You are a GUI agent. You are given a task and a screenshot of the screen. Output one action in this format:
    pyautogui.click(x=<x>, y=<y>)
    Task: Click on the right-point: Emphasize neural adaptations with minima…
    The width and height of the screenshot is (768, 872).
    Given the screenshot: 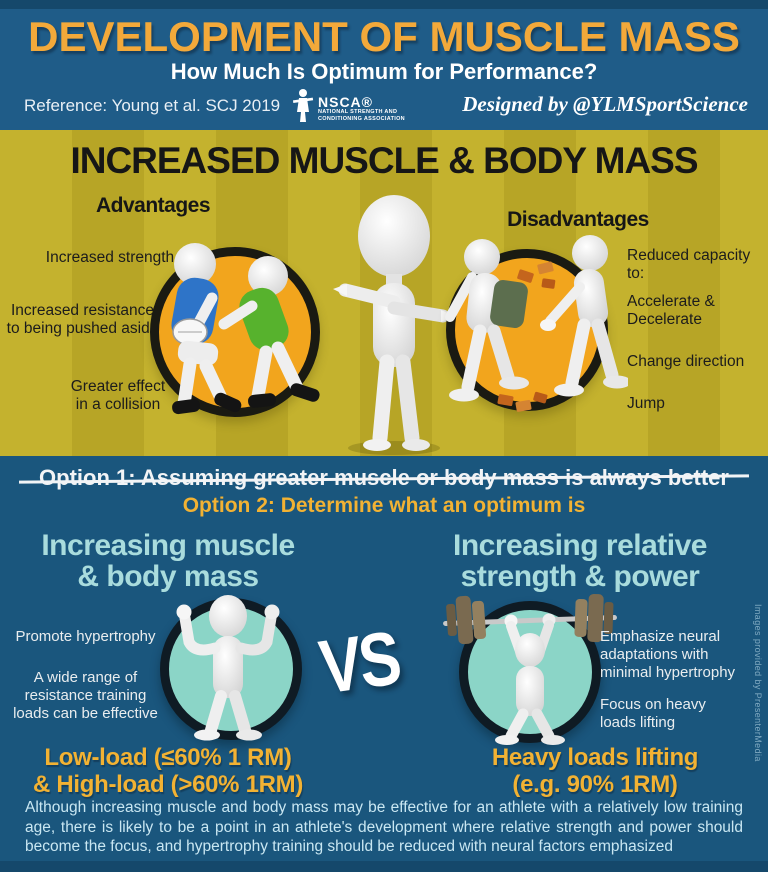 What is the action you would take?
    pyautogui.click(x=668, y=654)
    